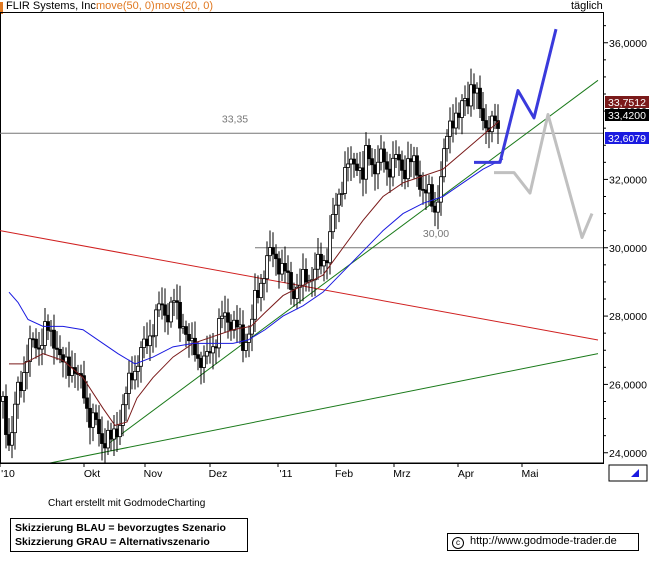 The image size is (650, 565). Describe the element at coordinates (92, 474) in the screenshot. I see `x-tick-label: Okt` at that location.